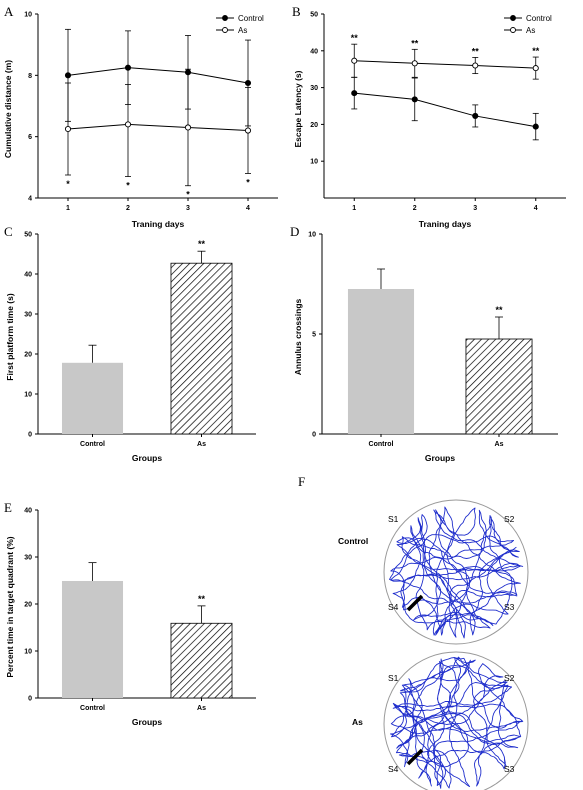  I want to click on y-axis-label: Percent time in target quadrant (%), so click(10, 606).